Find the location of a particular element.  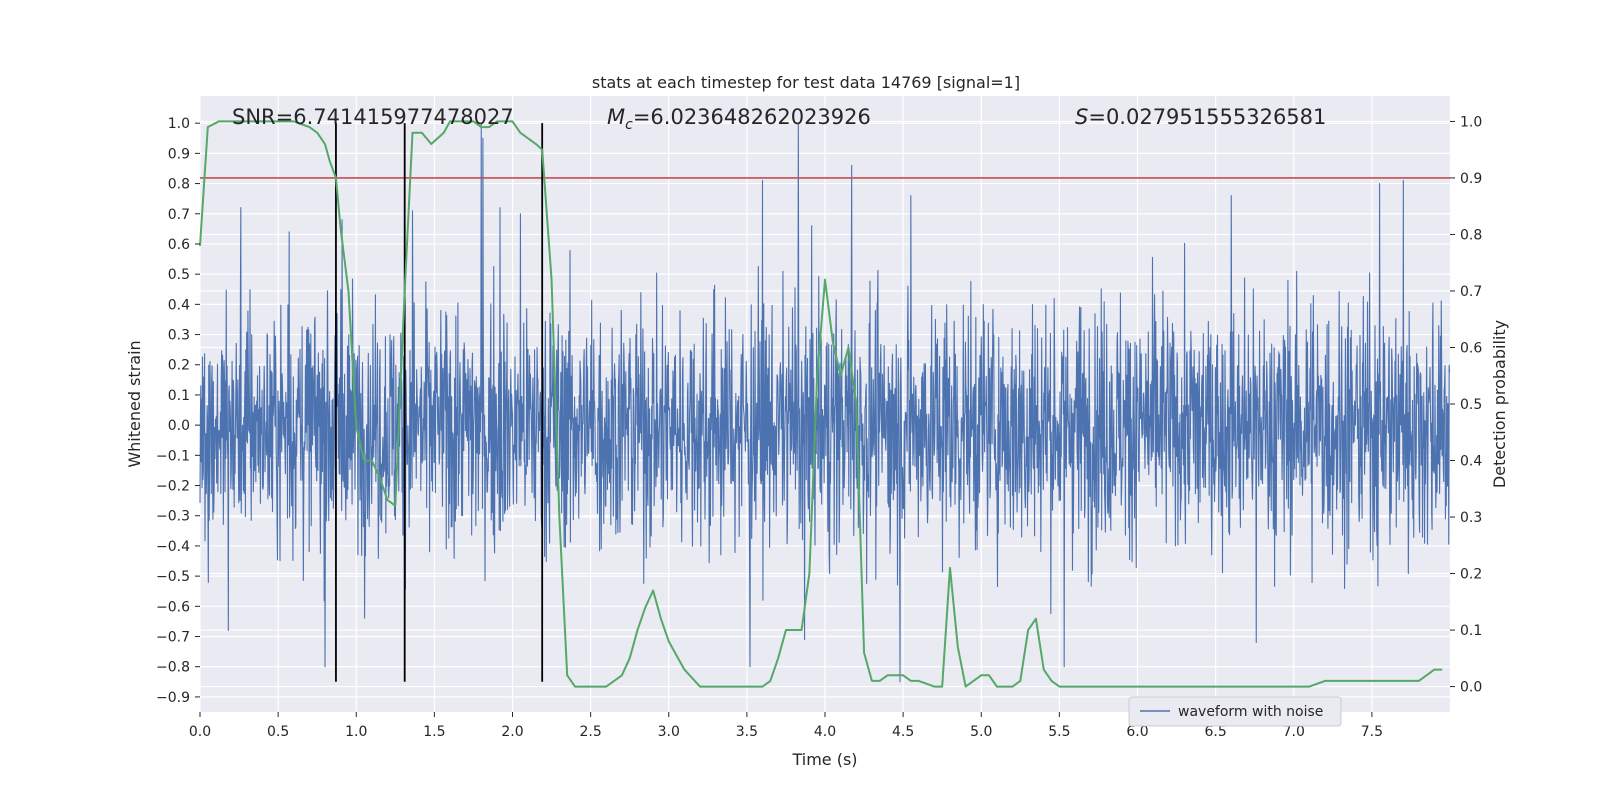

chirp-mass-value: =6.023648262023926 is located at coordinates (752, 117).